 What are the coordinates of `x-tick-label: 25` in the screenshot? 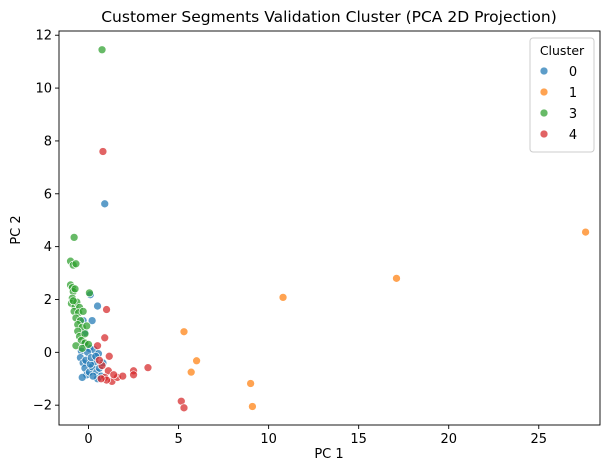 It's located at (538, 439).